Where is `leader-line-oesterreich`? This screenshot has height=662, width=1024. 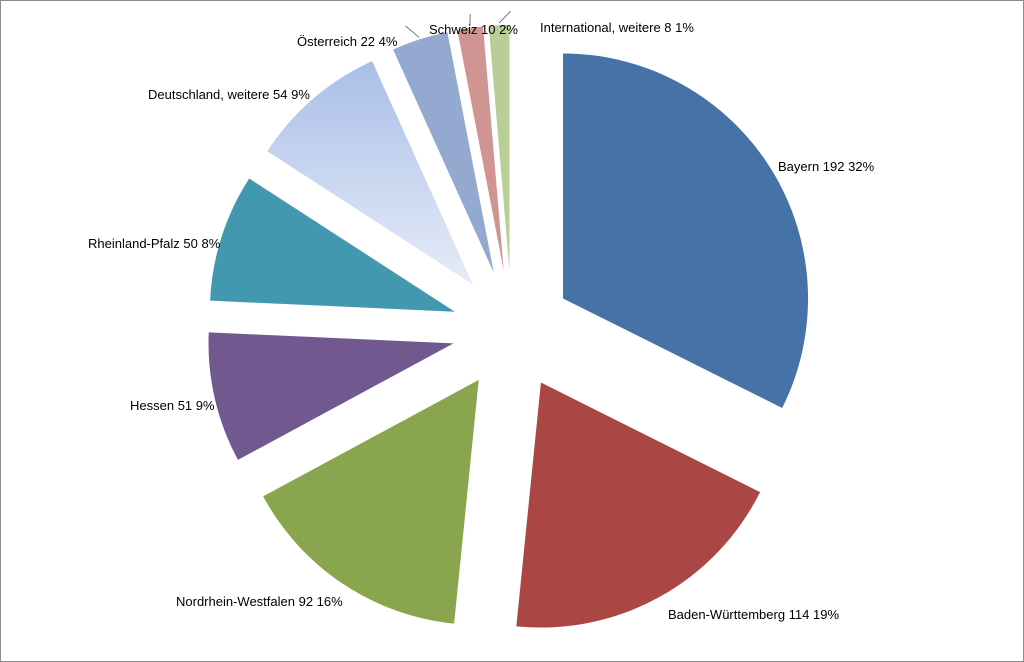
leader-line-oesterreich is located at coordinates (412, 31).